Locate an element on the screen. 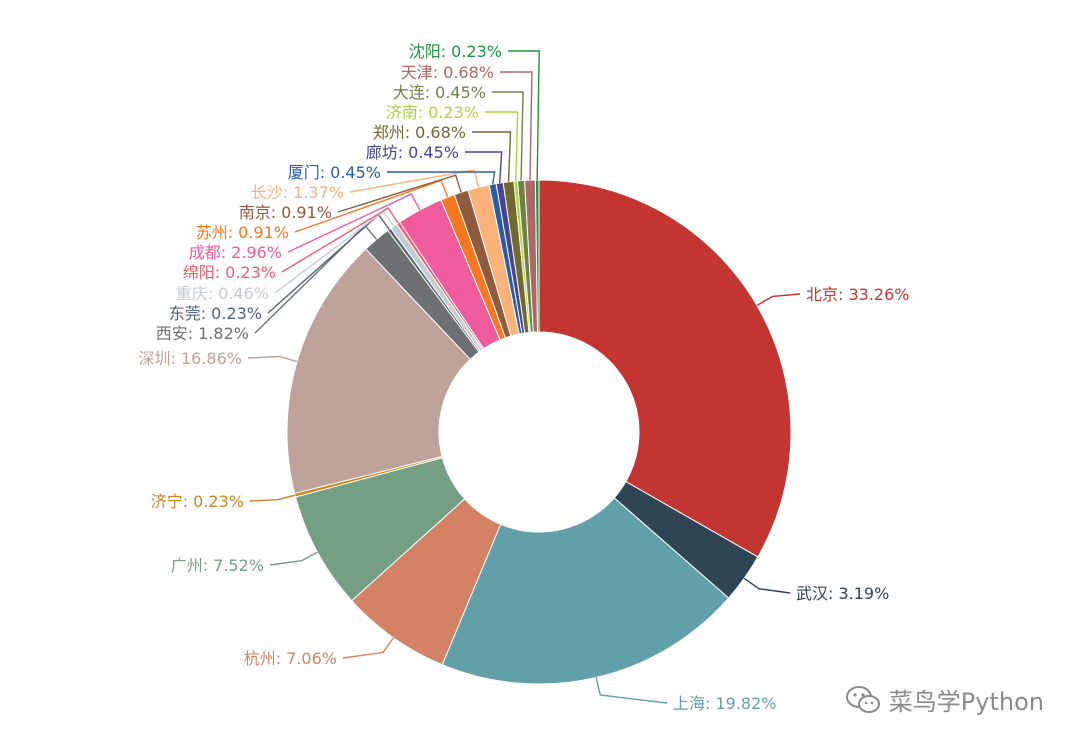 The height and width of the screenshot is (749, 1080). slice-label-12: 苏州: 0.91% is located at coordinates (242, 232).